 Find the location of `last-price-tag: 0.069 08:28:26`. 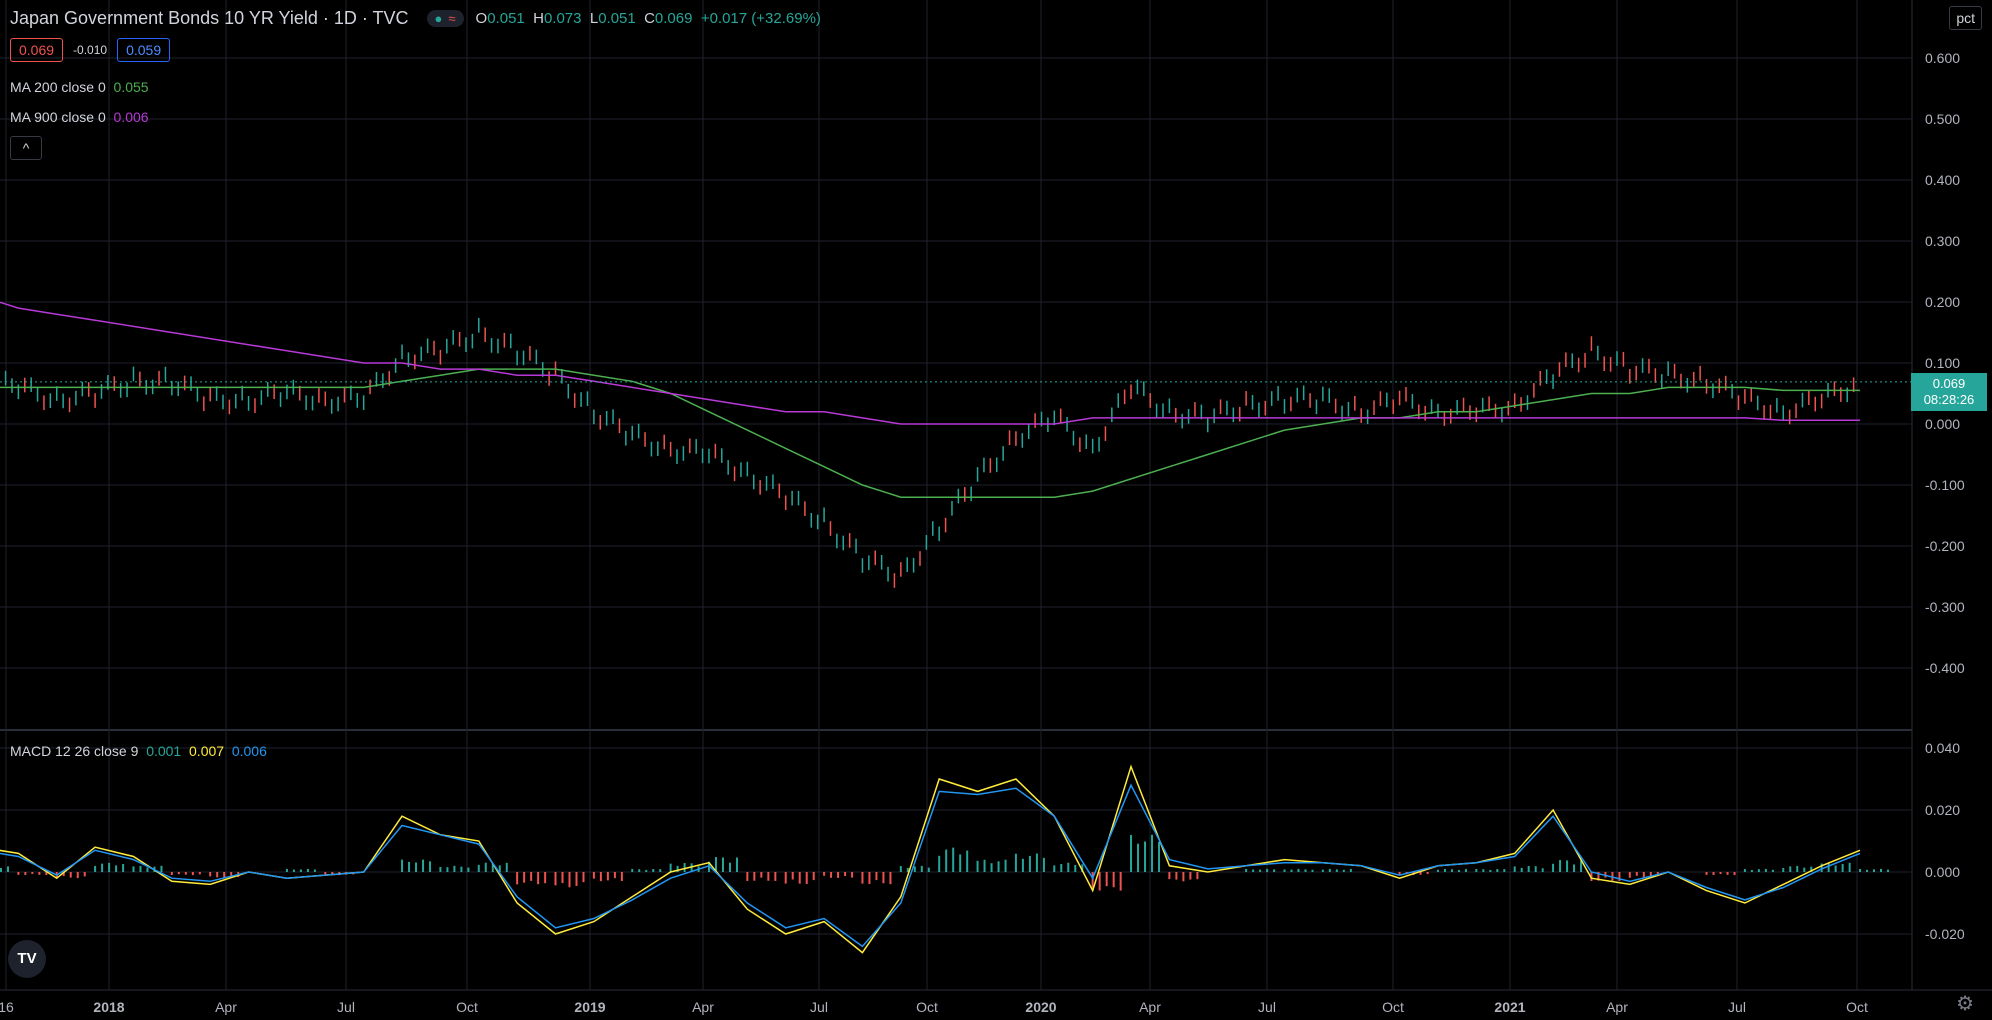

last-price-tag: 0.069 08:28:26 is located at coordinates (1949, 392).